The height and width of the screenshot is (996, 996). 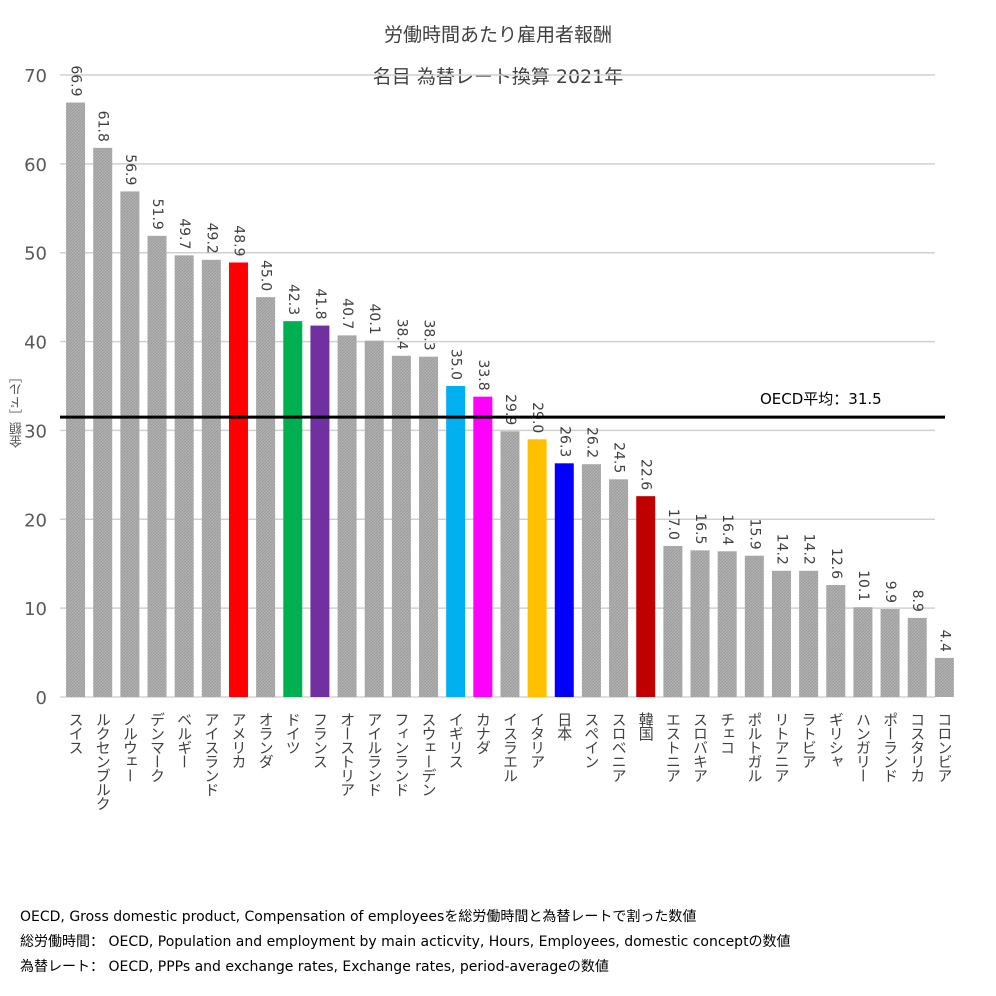 I want to click on category-label: アイスランド, so click(x=211, y=754).